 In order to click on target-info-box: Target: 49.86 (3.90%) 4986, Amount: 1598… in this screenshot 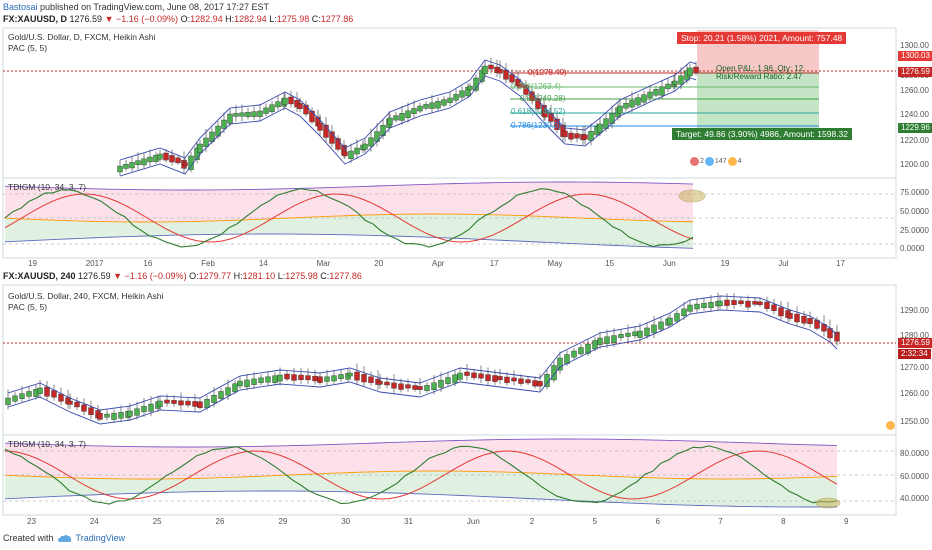, I will do `click(762, 134)`.